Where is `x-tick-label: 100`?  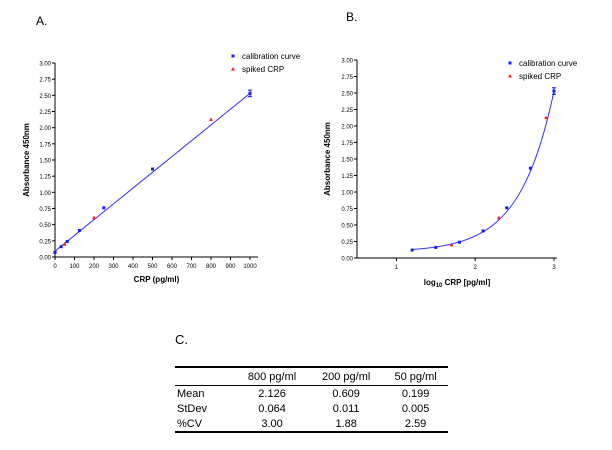
x-tick-label: 100 is located at coordinates (74, 267).